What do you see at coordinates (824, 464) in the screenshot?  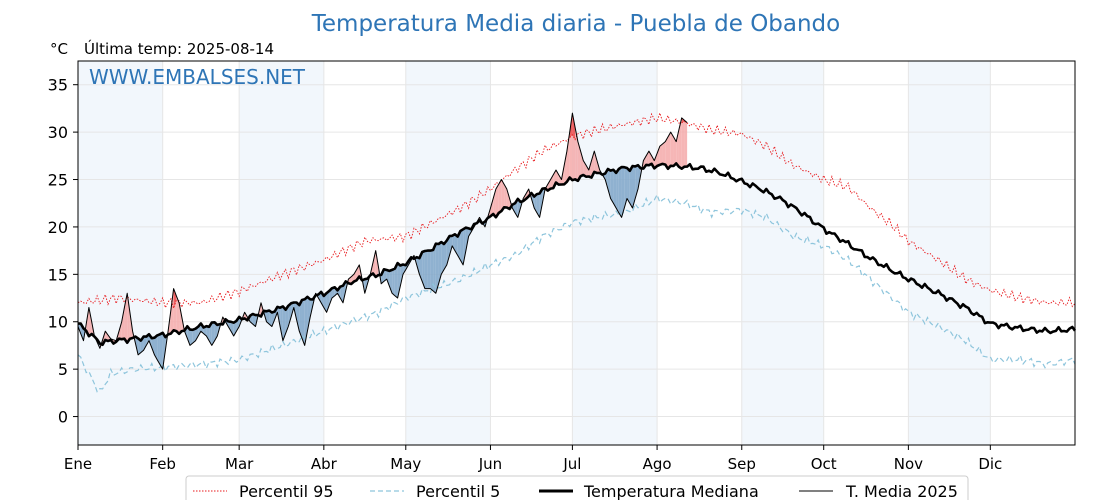 I see `x-tick-label-oct: Oct` at bounding box center [824, 464].